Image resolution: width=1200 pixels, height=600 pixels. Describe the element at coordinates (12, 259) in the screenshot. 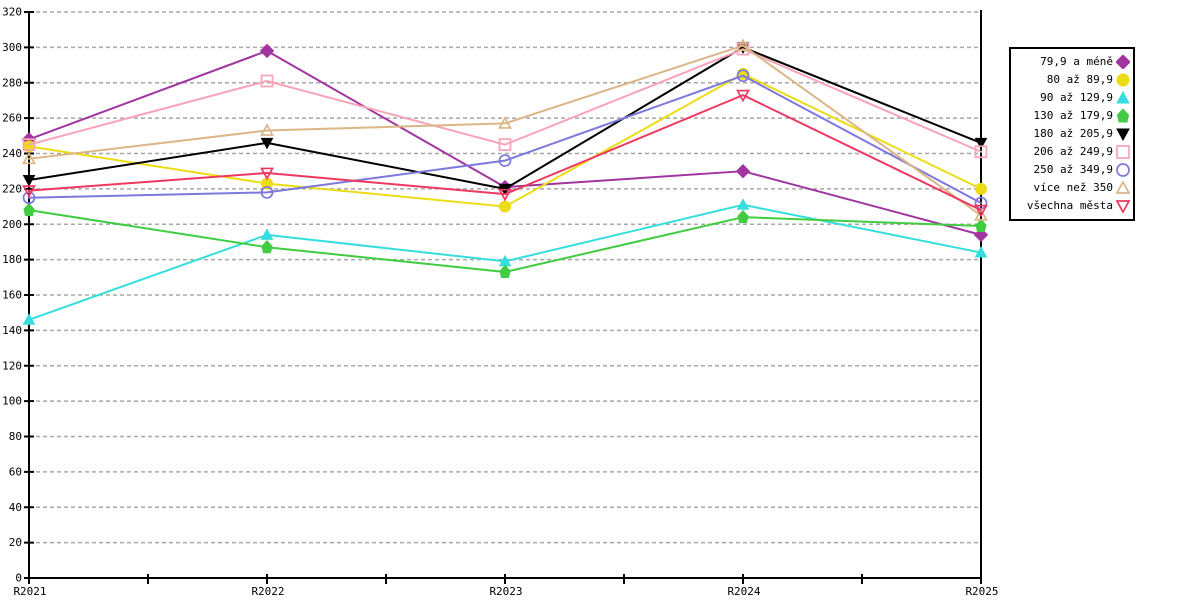

I see `y-tick-label: 180` at that location.